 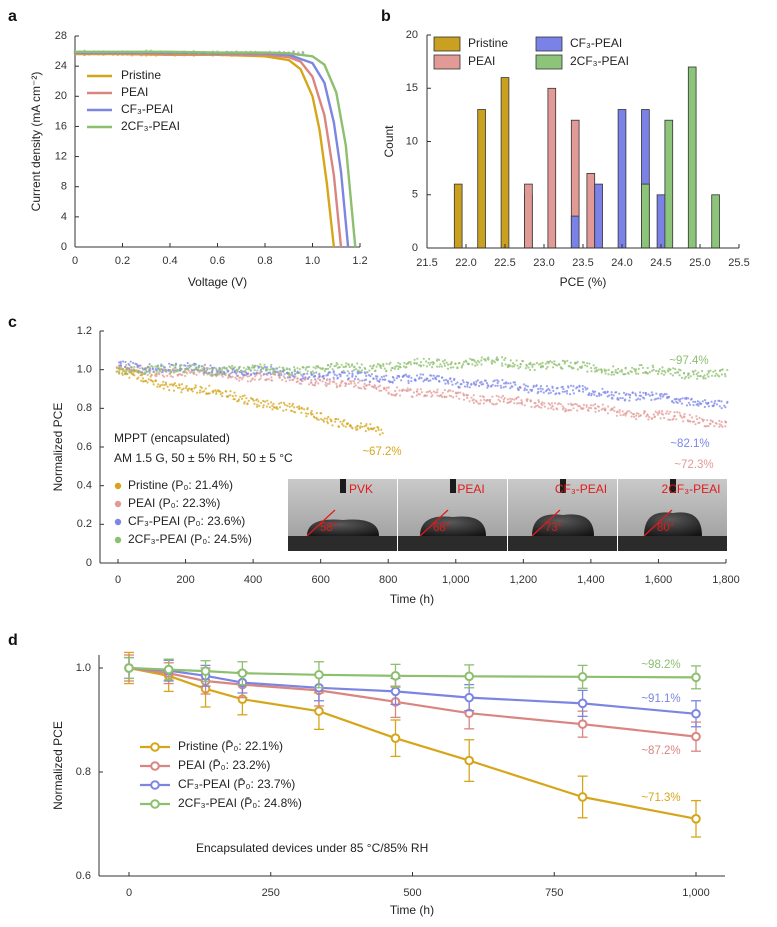 What do you see at coordinates (622, 179) in the screenshot?
I see `histogram-bar` at bounding box center [622, 179].